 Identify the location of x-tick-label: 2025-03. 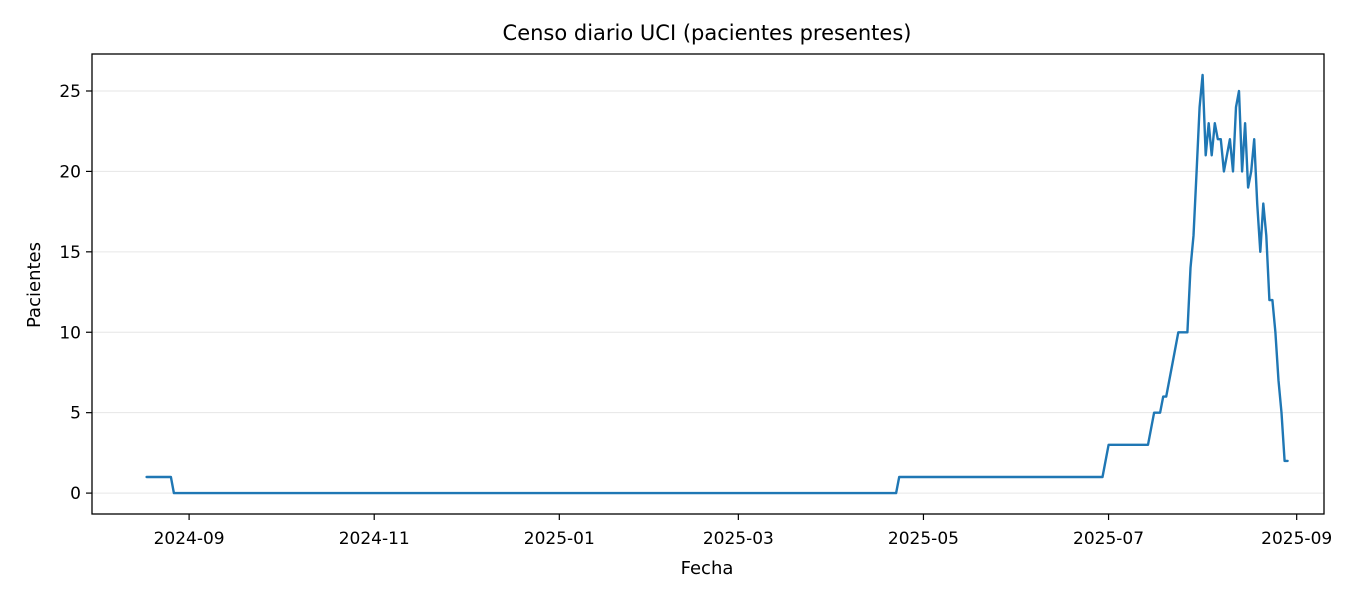
(738, 539).